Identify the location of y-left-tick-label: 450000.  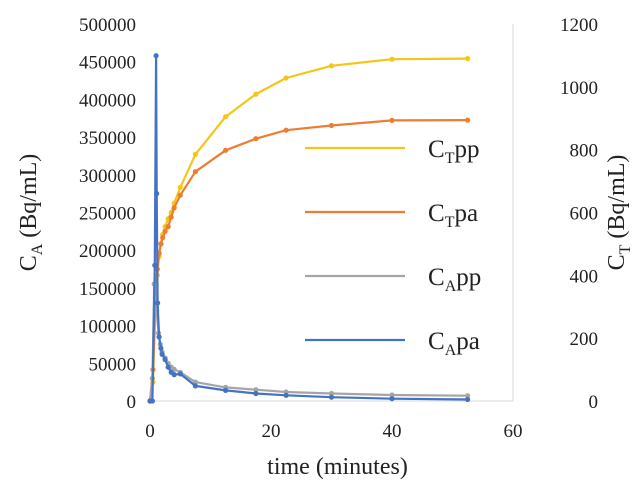
(107, 63).